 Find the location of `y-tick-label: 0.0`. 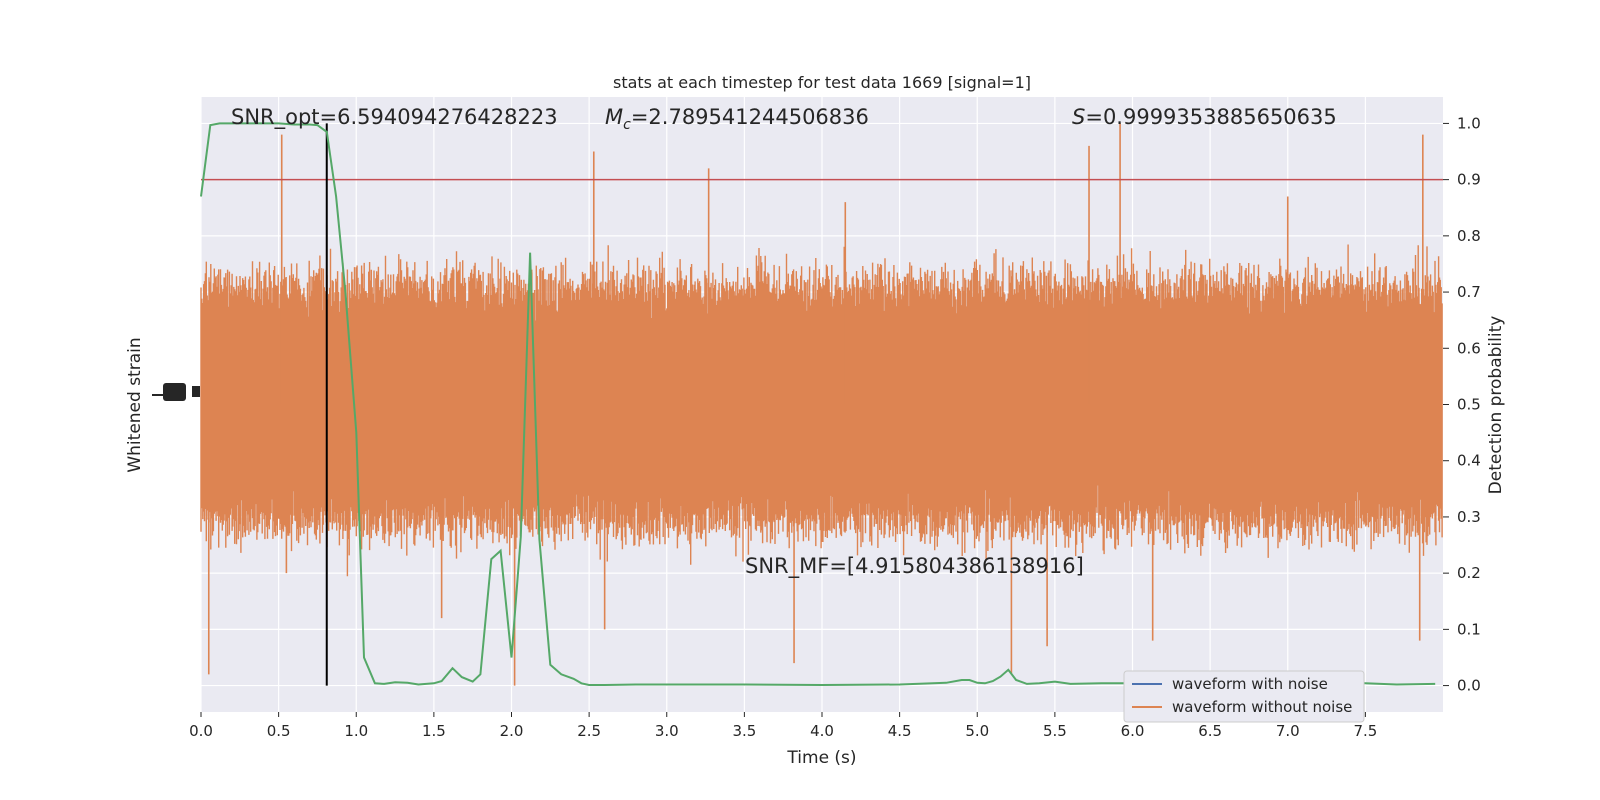

y-tick-label: 0.0 is located at coordinates (1469, 686).